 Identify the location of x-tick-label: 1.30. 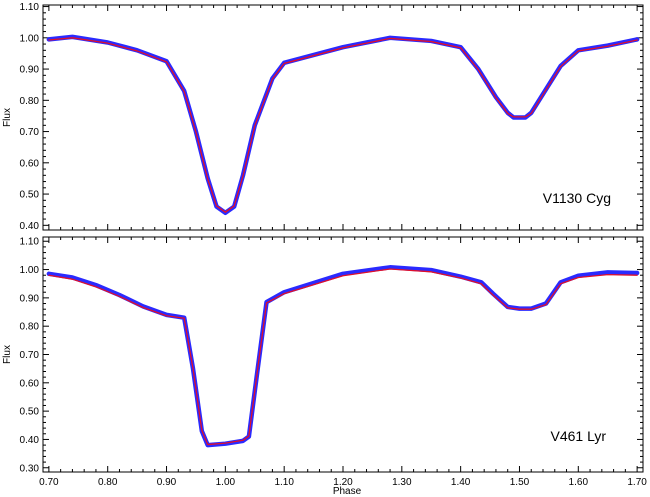
(402, 482).